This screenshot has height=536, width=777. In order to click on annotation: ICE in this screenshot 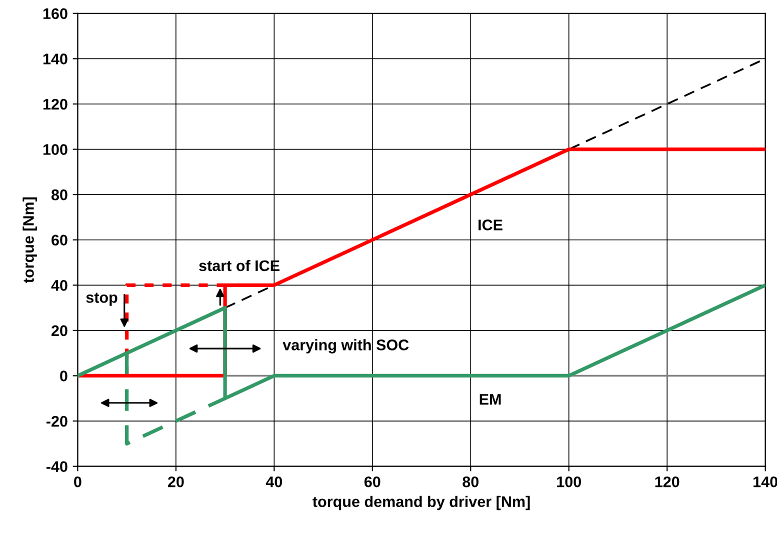, I will do `click(490, 225)`.